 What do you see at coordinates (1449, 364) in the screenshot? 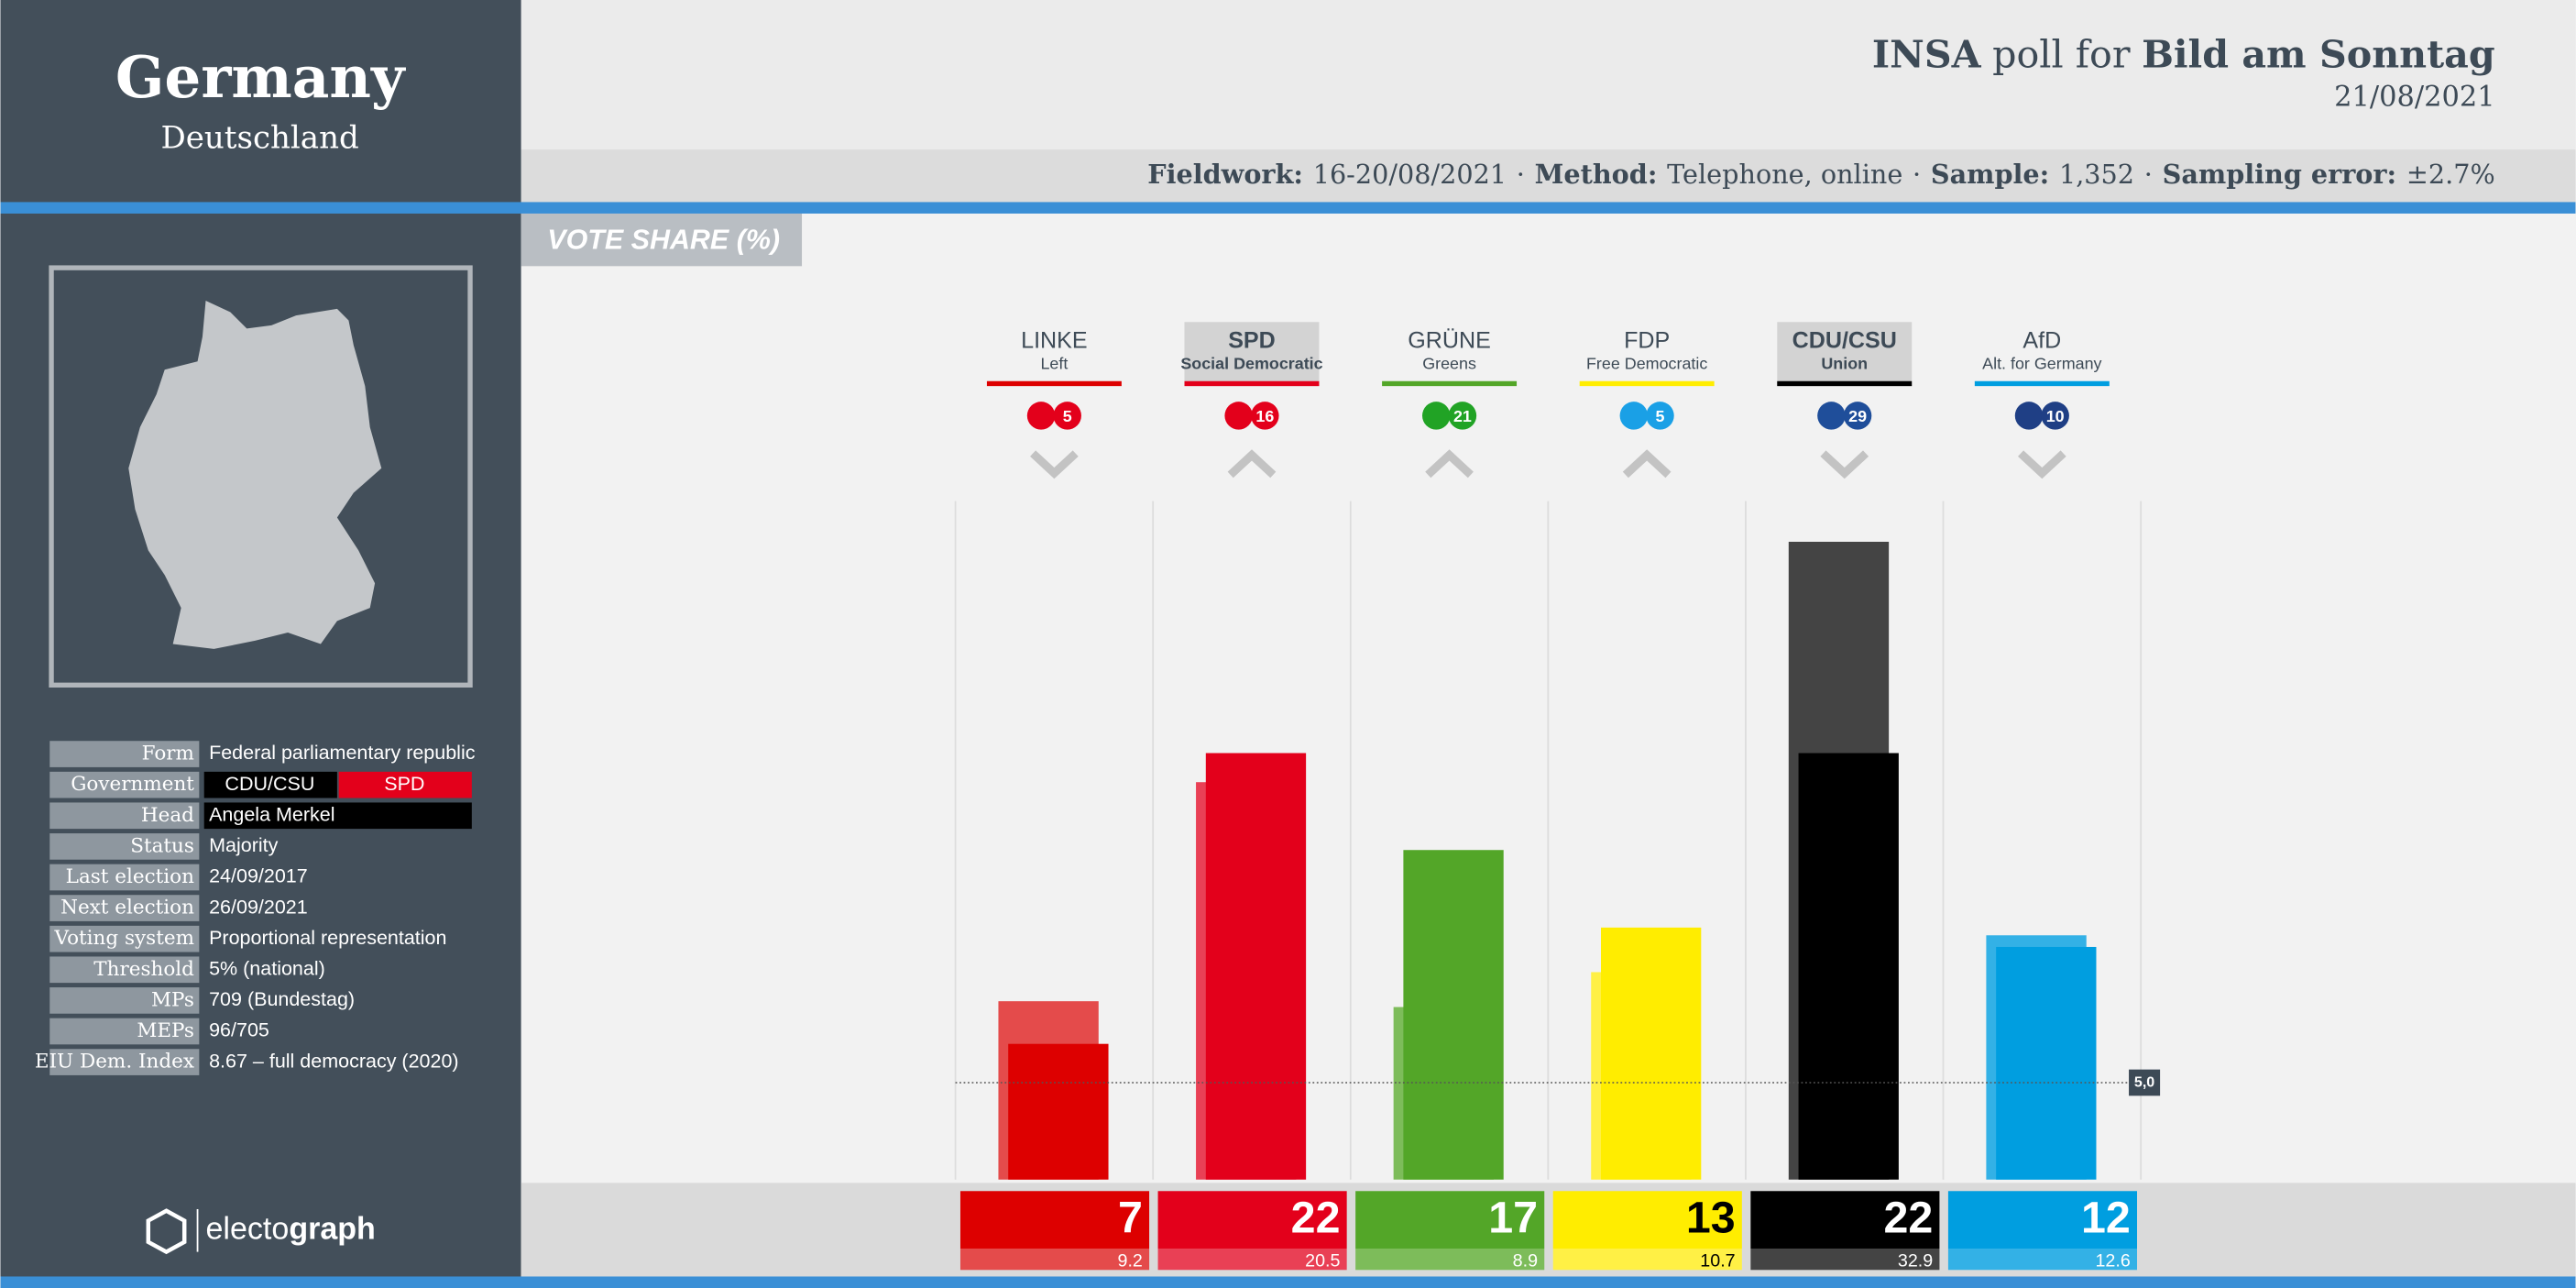
I see `party-subtitle: Greens` at bounding box center [1449, 364].